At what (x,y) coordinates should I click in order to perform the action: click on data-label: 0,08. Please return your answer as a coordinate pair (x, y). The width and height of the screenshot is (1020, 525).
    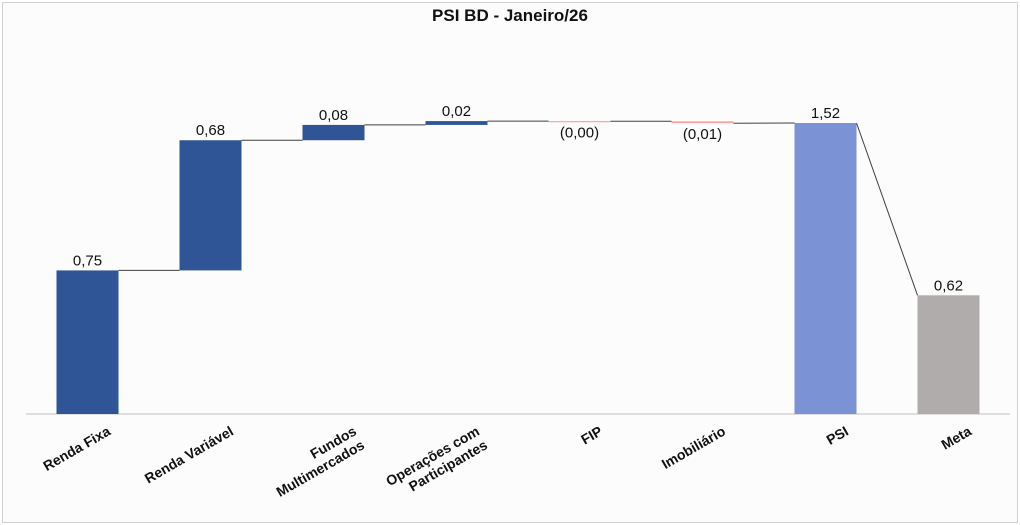
    Looking at the image, I should click on (333, 115).